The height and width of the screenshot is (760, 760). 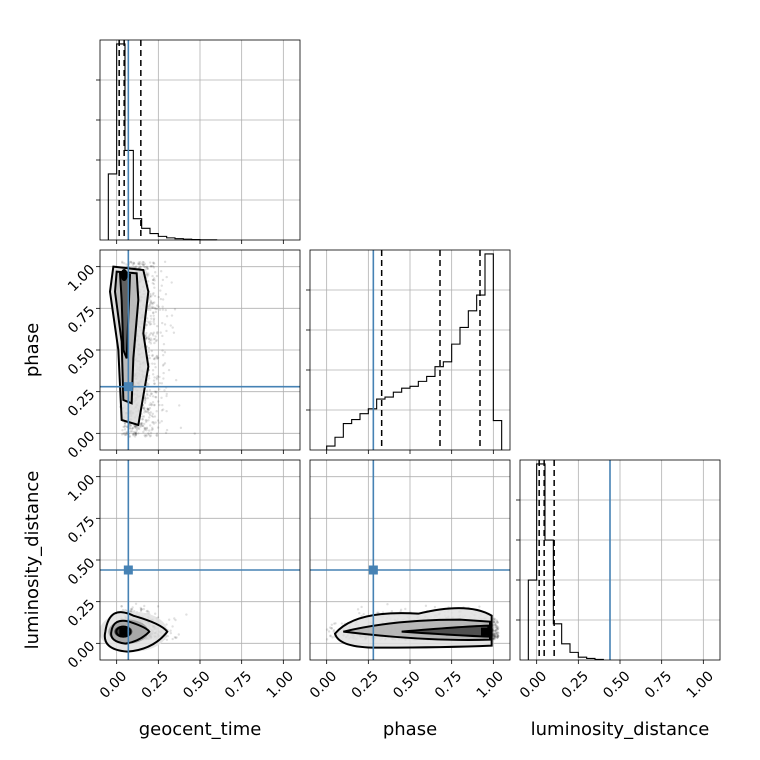 What do you see at coordinates (196, 684) in the screenshot?
I see `x-tick-label: 0.50` at bounding box center [196, 684].